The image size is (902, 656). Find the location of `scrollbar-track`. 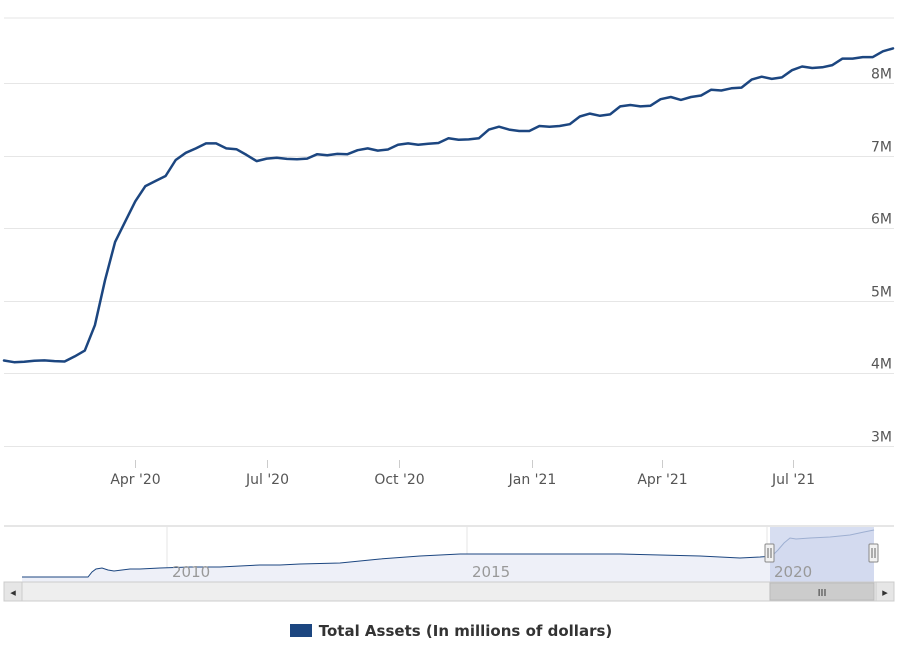

scrollbar-track is located at coordinates (449, 591).